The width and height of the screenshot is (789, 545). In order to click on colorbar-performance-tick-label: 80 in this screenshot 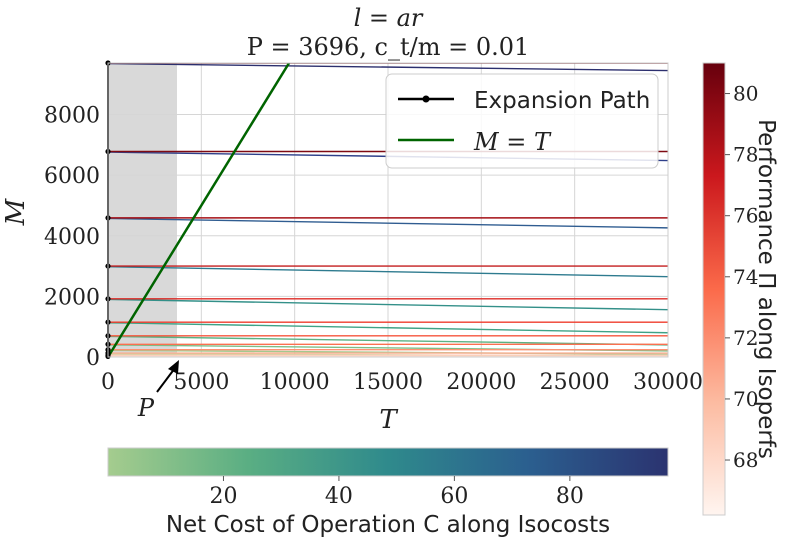, I will do `click(745, 94)`.